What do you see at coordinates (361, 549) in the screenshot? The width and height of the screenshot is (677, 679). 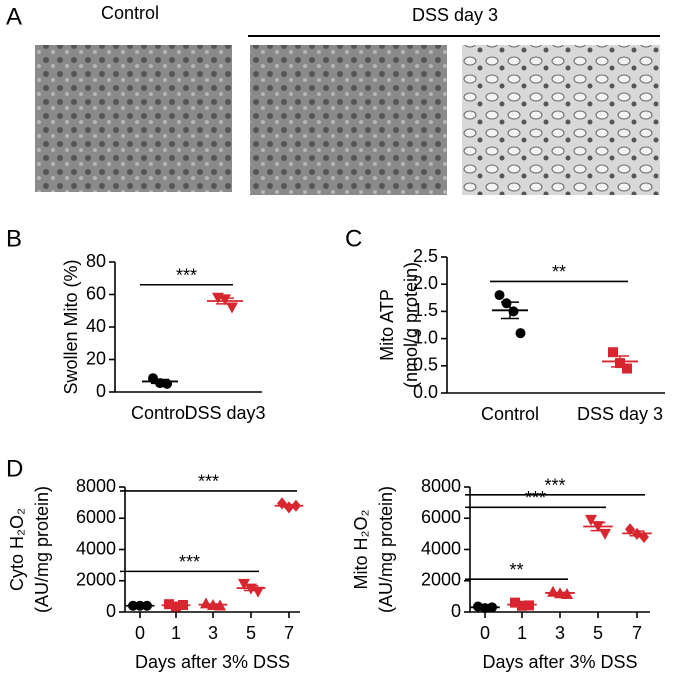 I see `y-axis-label: Mito H₂O₂` at bounding box center [361, 549].